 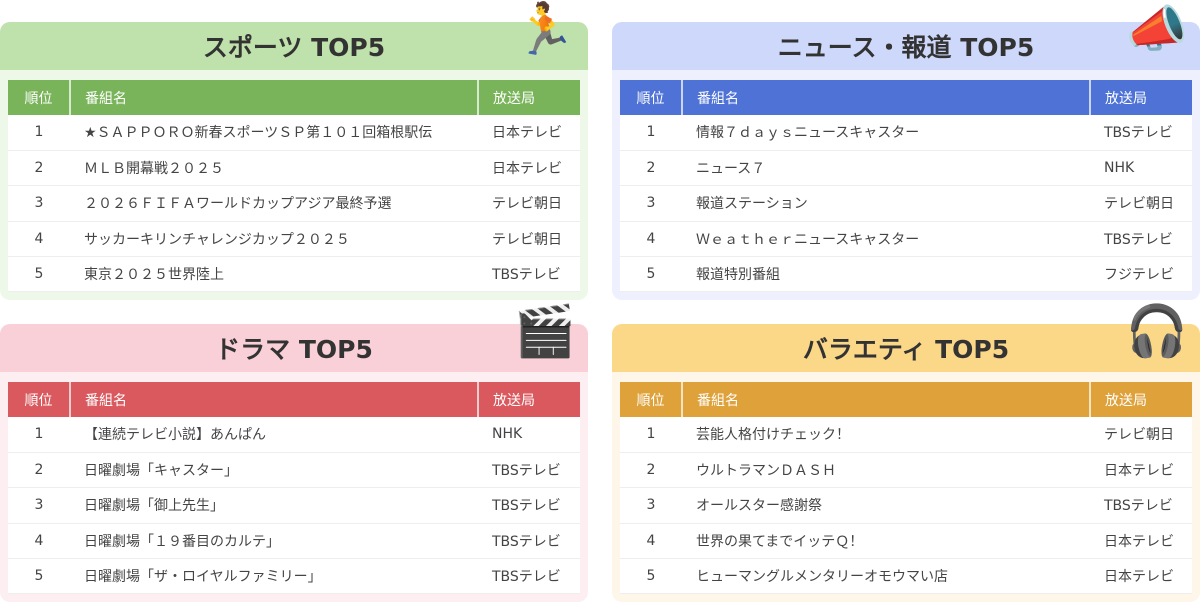 I want to click on table-row: 3 オールスター感謝祭 TBSテレビ, so click(x=906, y=505).